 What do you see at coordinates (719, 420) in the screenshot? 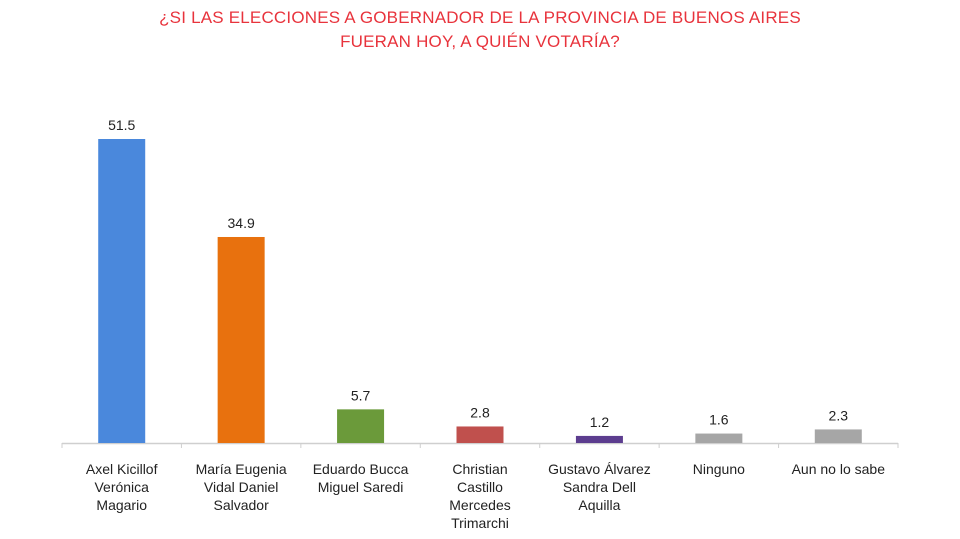
I see `data-label: 1.6` at bounding box center [719, 420].